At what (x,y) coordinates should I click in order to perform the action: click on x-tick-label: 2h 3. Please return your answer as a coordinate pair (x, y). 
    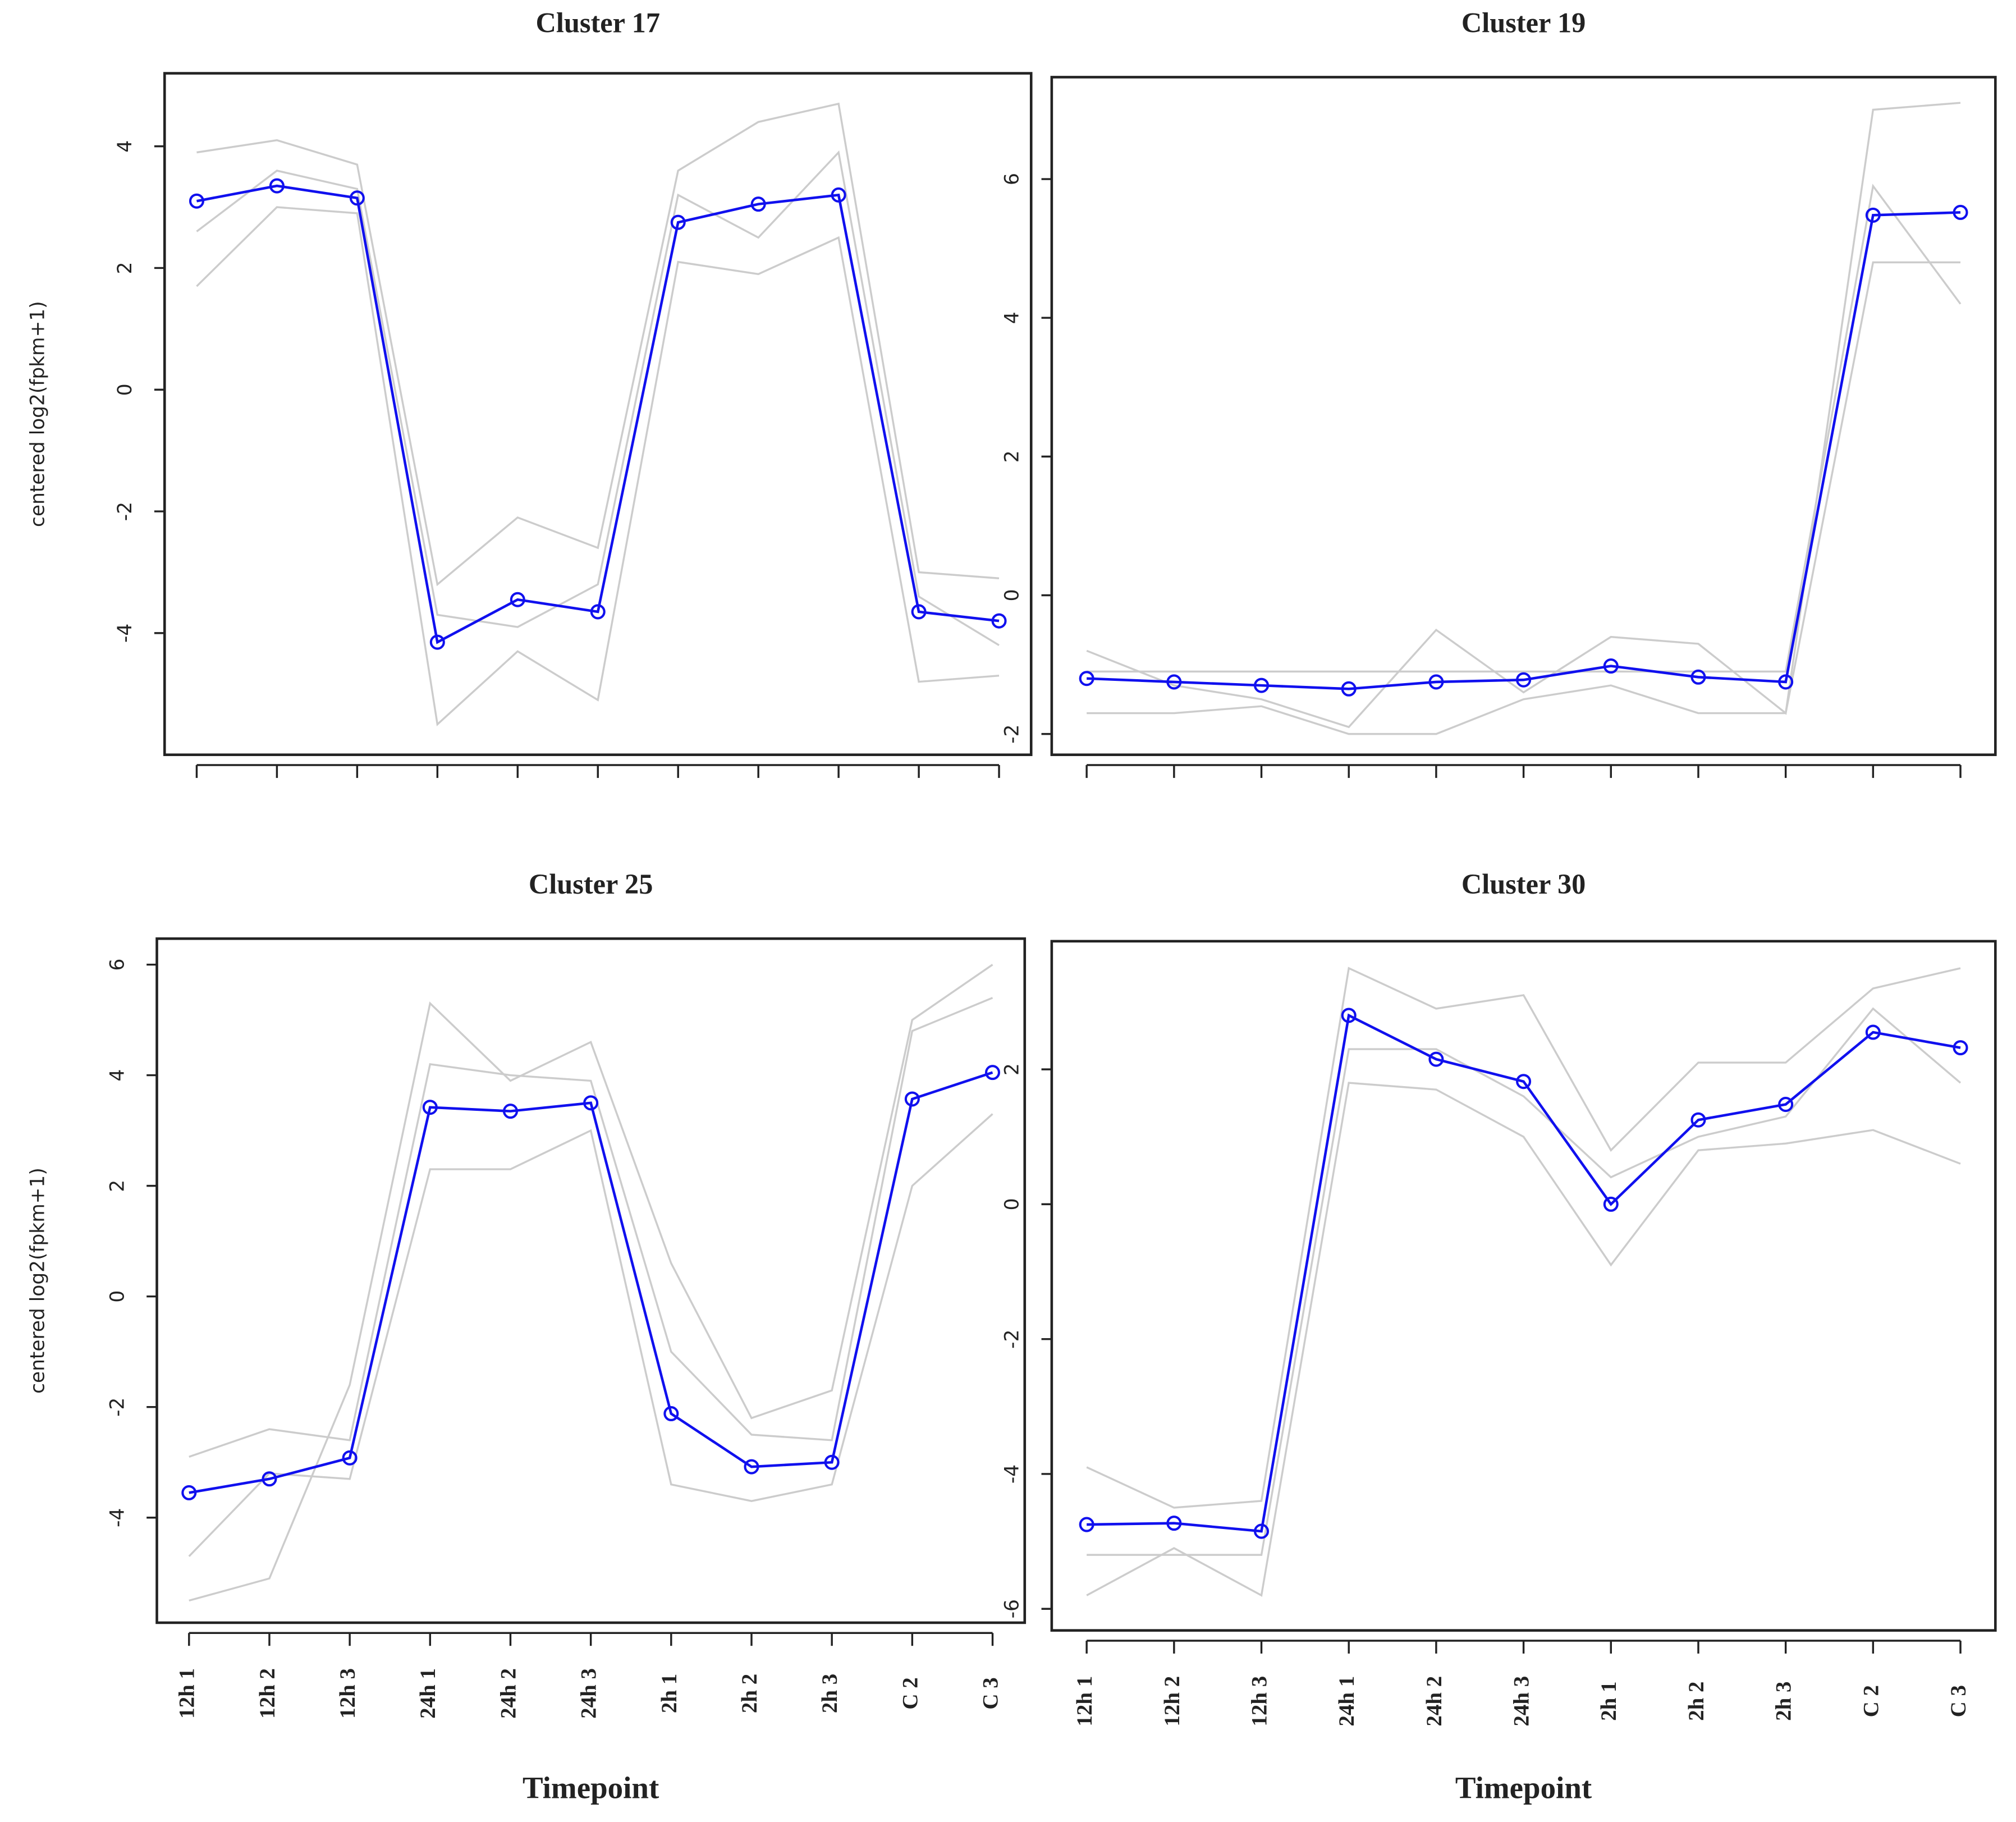
    Looking at the image, I should click on (830, 1693).